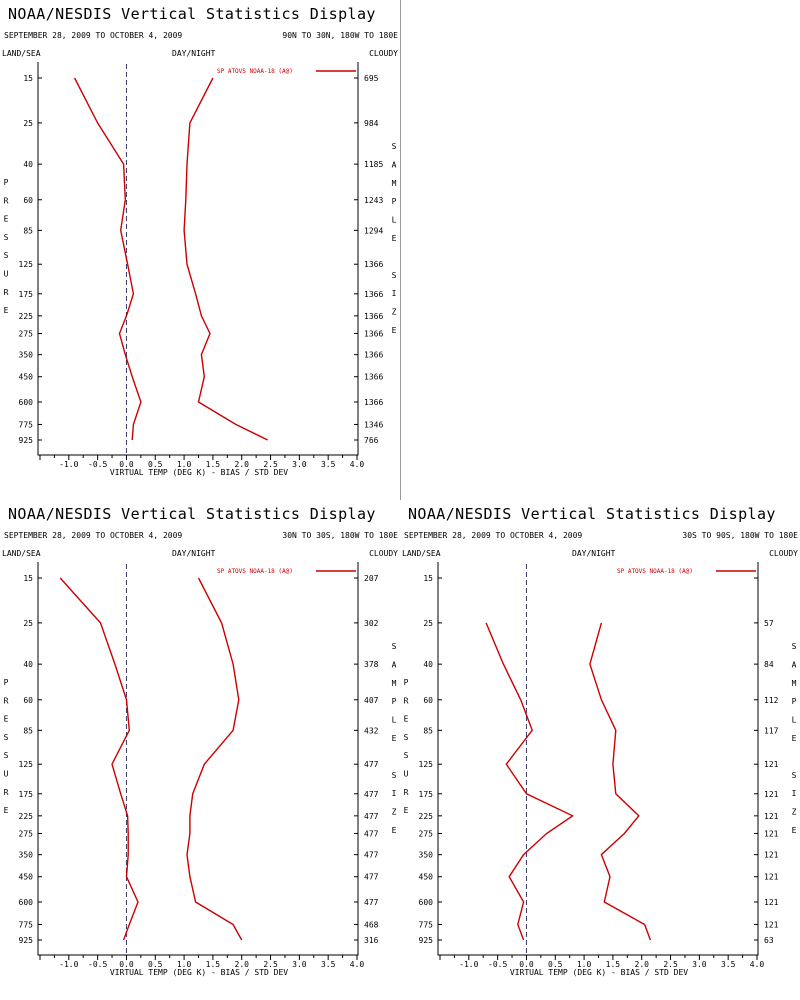  What do you see at coordinates (373, 200) in the screenshot?
I see `sample-size-label: 1243` at bounding box center [373, 200].